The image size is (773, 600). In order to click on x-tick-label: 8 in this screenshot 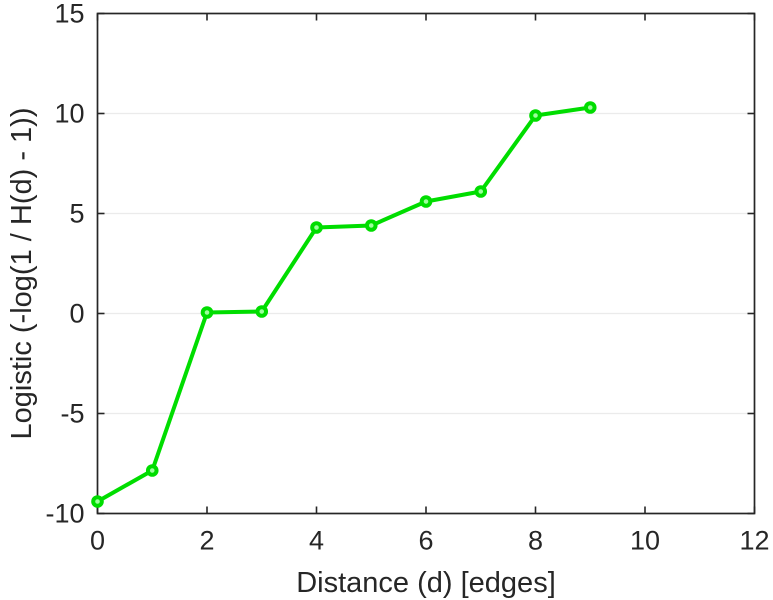, I will do `click(535, 541)`.